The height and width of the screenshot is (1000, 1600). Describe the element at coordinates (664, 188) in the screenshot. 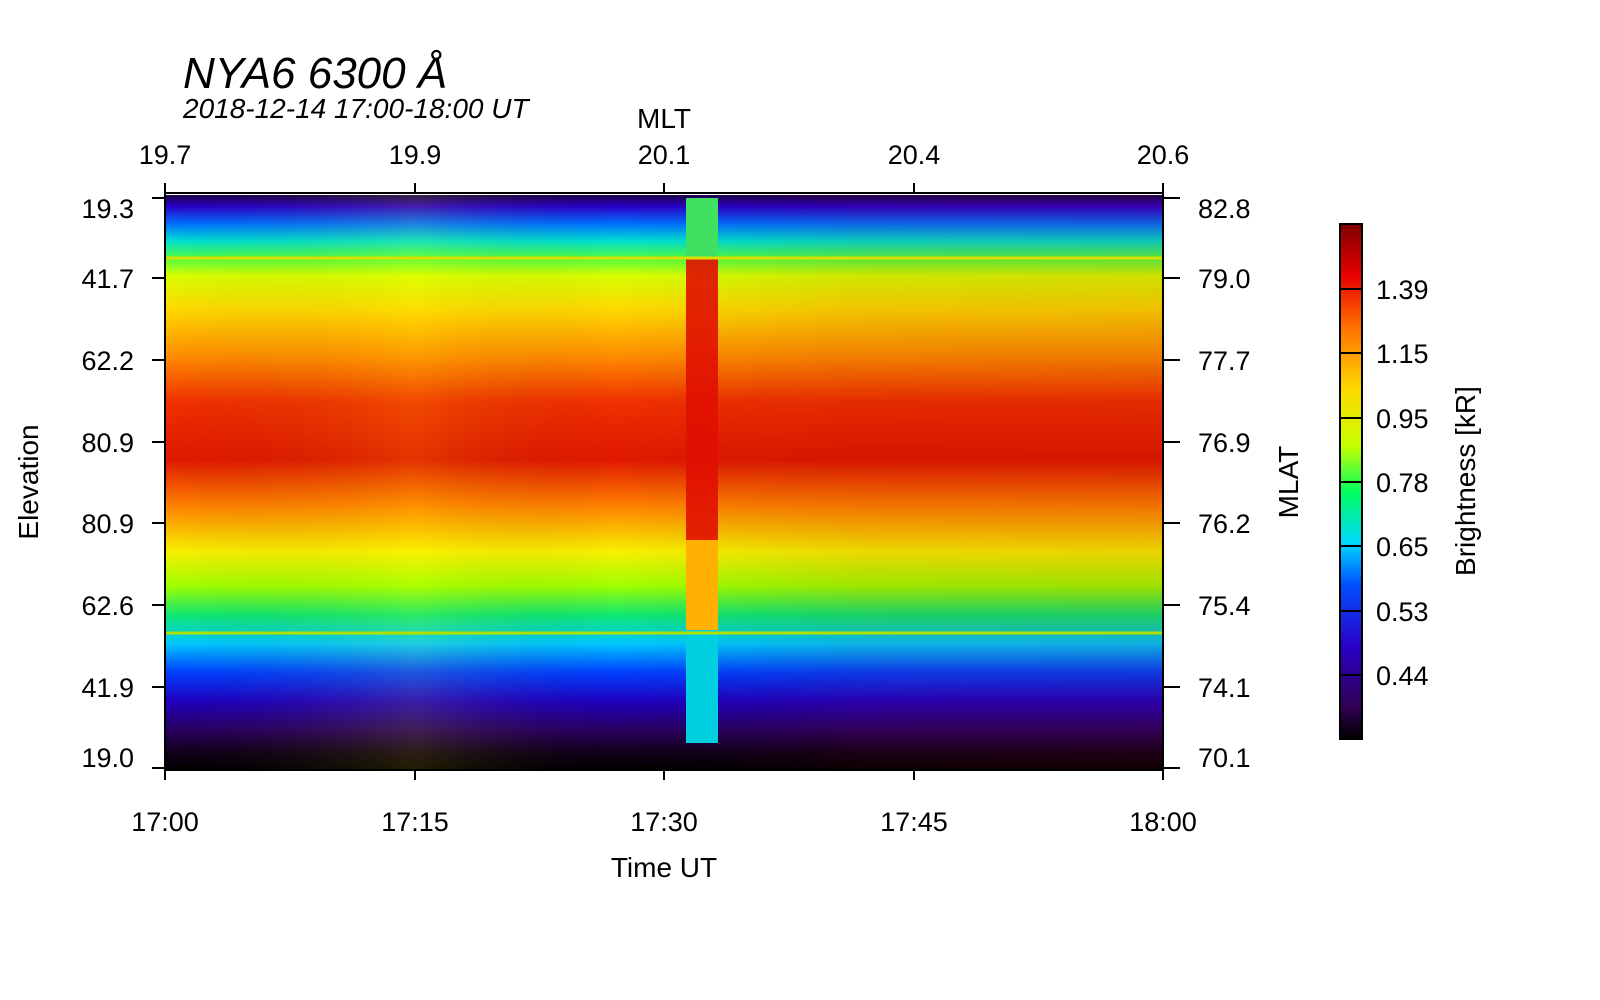

I see `top-ticks` at that location.